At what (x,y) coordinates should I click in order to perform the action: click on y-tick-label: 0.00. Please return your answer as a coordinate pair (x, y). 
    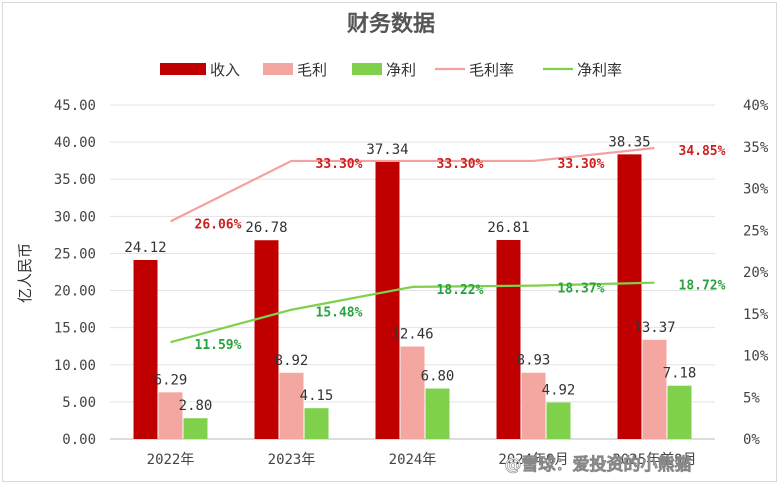
    Looking at the image, I should click on (79, 440).